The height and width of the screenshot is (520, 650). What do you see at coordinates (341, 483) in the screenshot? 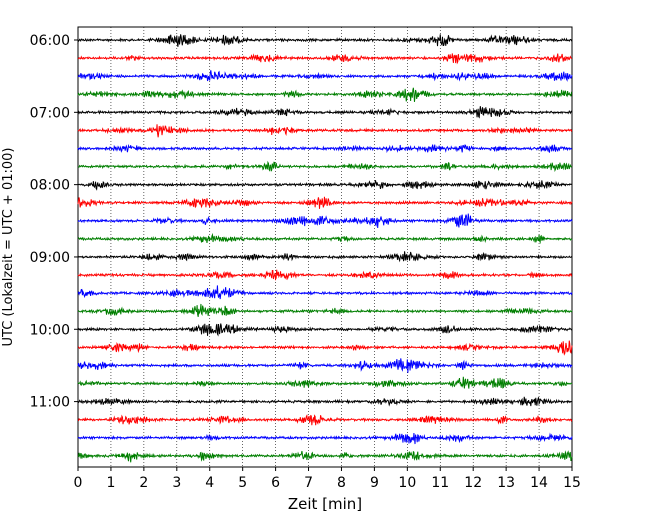
I see `x-tick-label: 8` at bounding box center [341, 483].